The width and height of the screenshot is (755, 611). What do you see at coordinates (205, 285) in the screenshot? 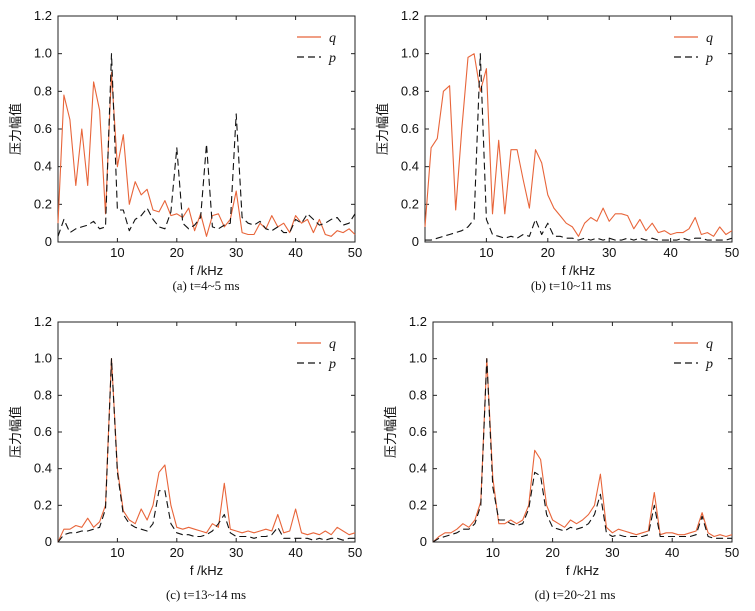
I see `panel-caption: (a) t=4~5 ms` at bounding box center [205, 285].